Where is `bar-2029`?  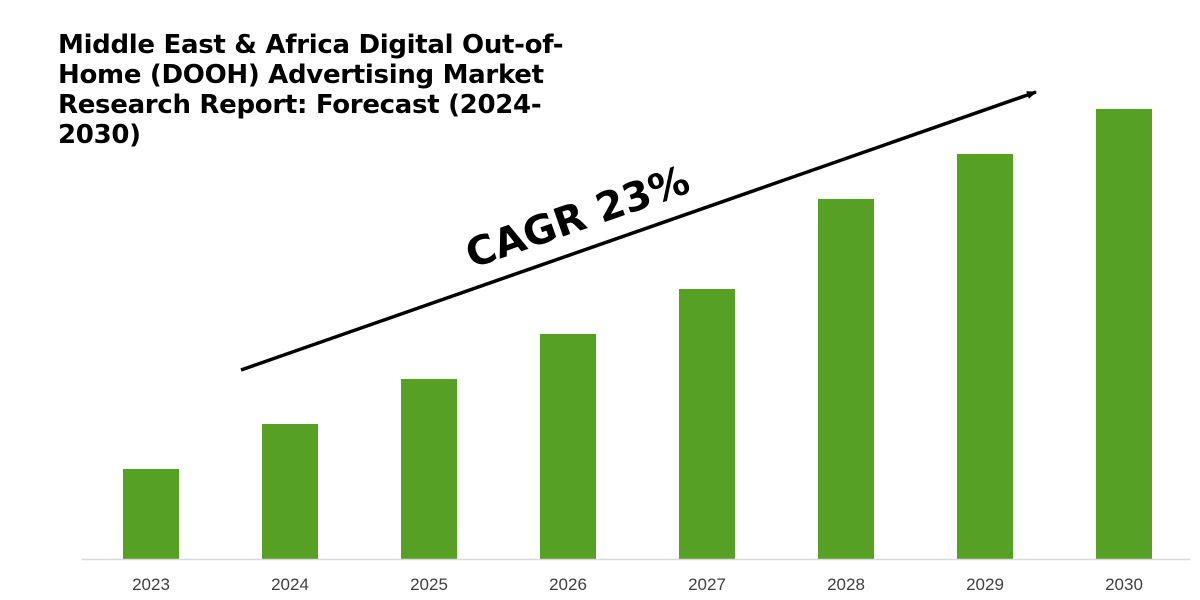
bar-2029 is located at coordinates (985, 356).